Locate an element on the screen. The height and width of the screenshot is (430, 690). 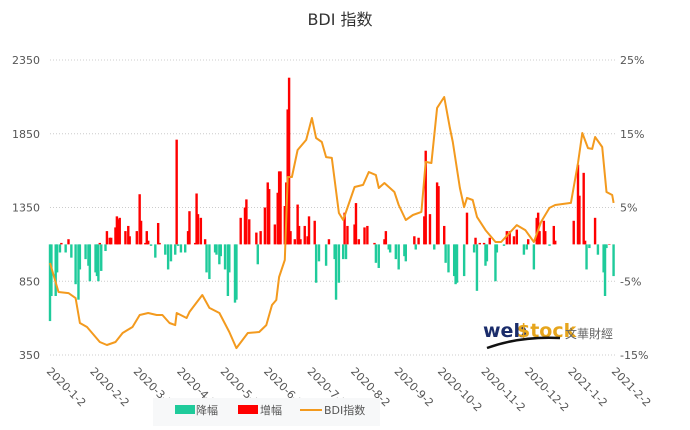
left-tick-label: 1350 is located at coordinates (26, 208).